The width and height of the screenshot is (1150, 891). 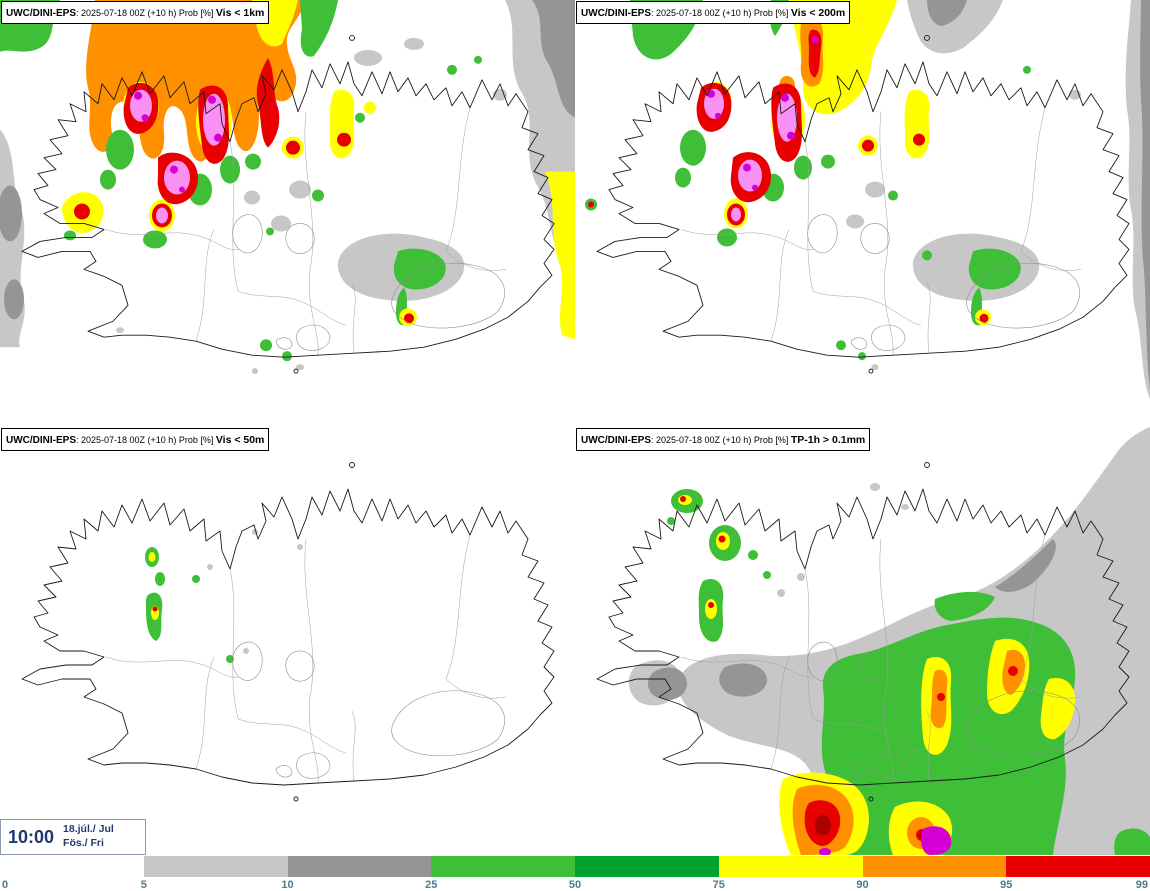 What do you see at coordinates (83, 843) in the screenshot?
I see `valid-day-line: Fös./ Fri` at bounding box center [83, 843].